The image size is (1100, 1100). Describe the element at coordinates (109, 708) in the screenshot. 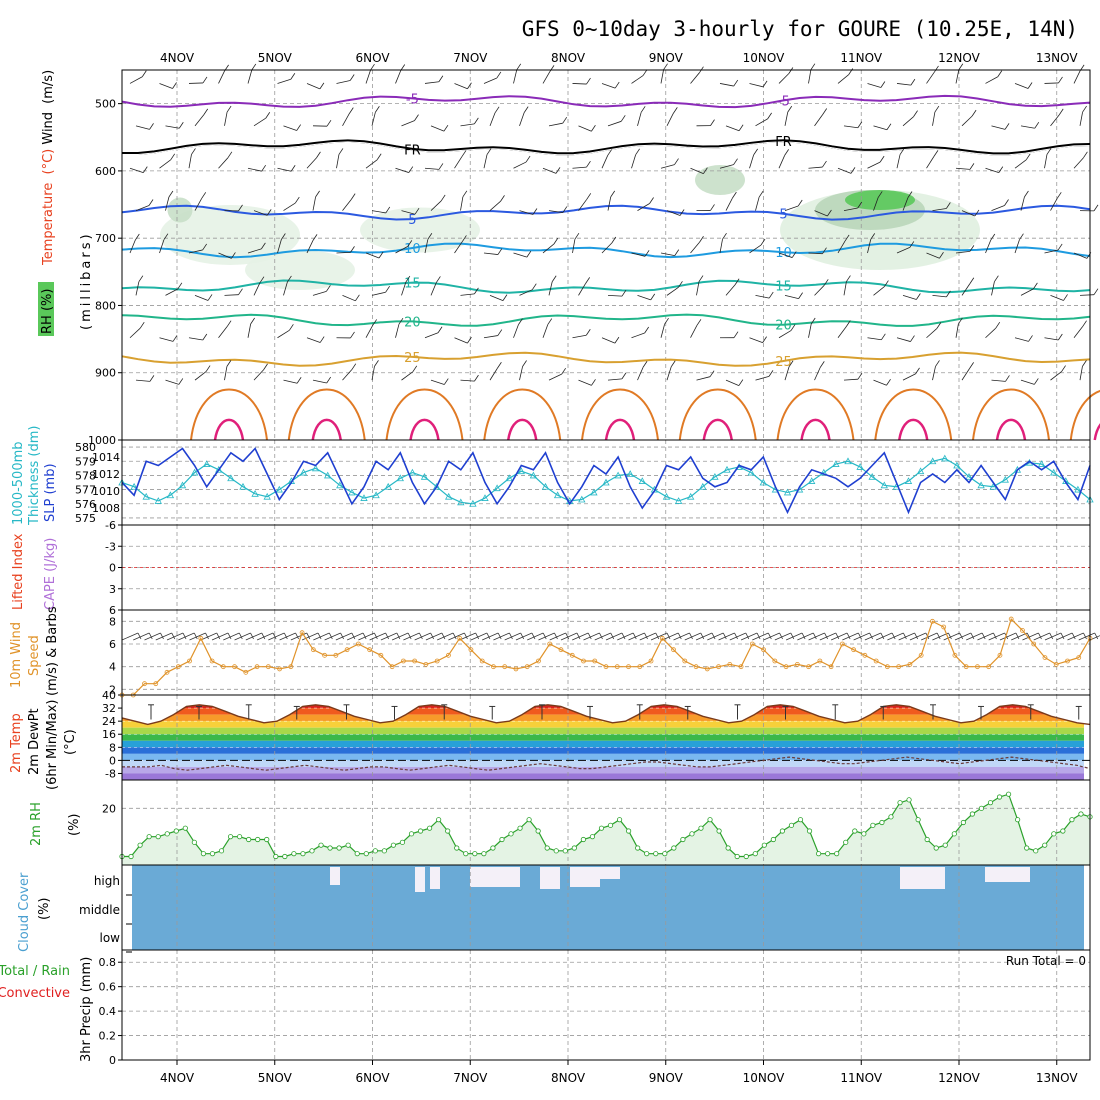

I see `temp2m-tick-32: 32` at that location.